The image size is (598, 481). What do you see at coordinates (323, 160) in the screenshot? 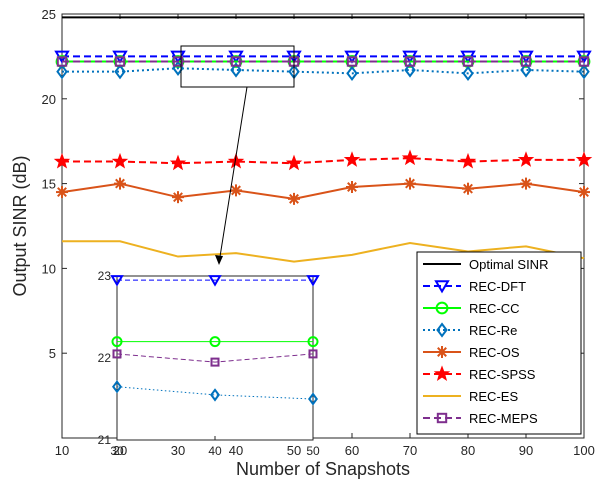
I see `series-rec-spss` at bounding box center [323, 160].